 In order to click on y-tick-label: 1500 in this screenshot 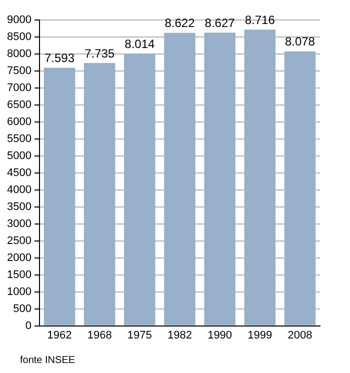, I will do `click(19, 274)`.